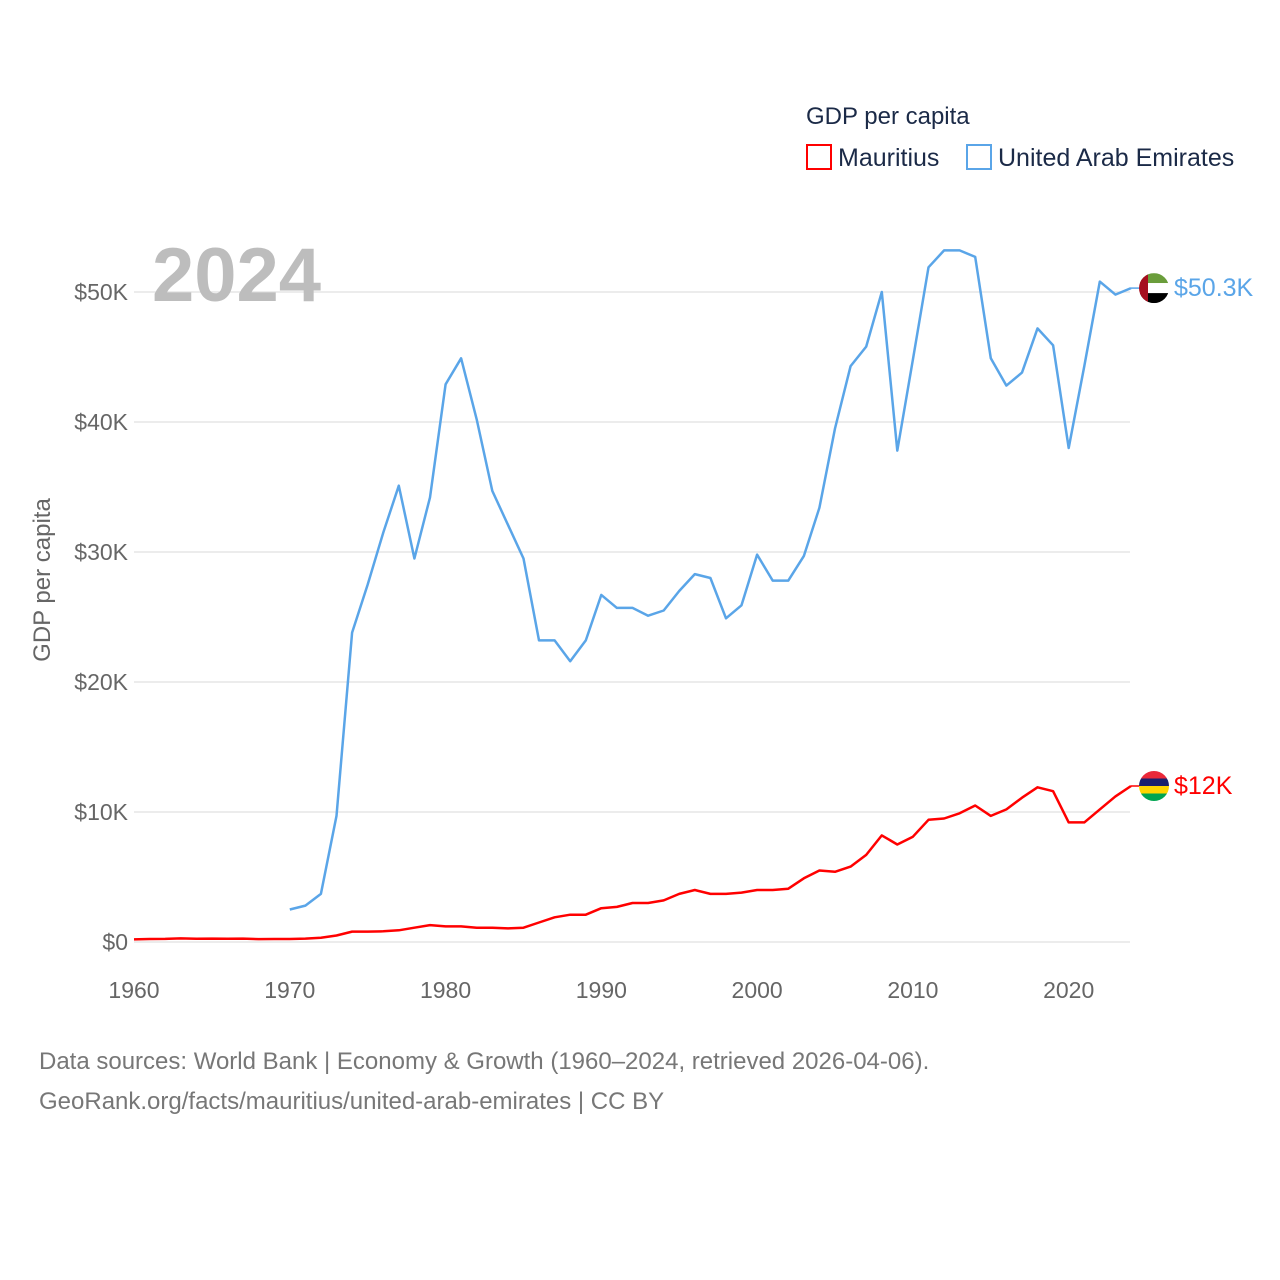 The width and height of the screenshot is (1280, 1280). I want to click on legend-item-mauritius: Mauritius, so click(872, 158).